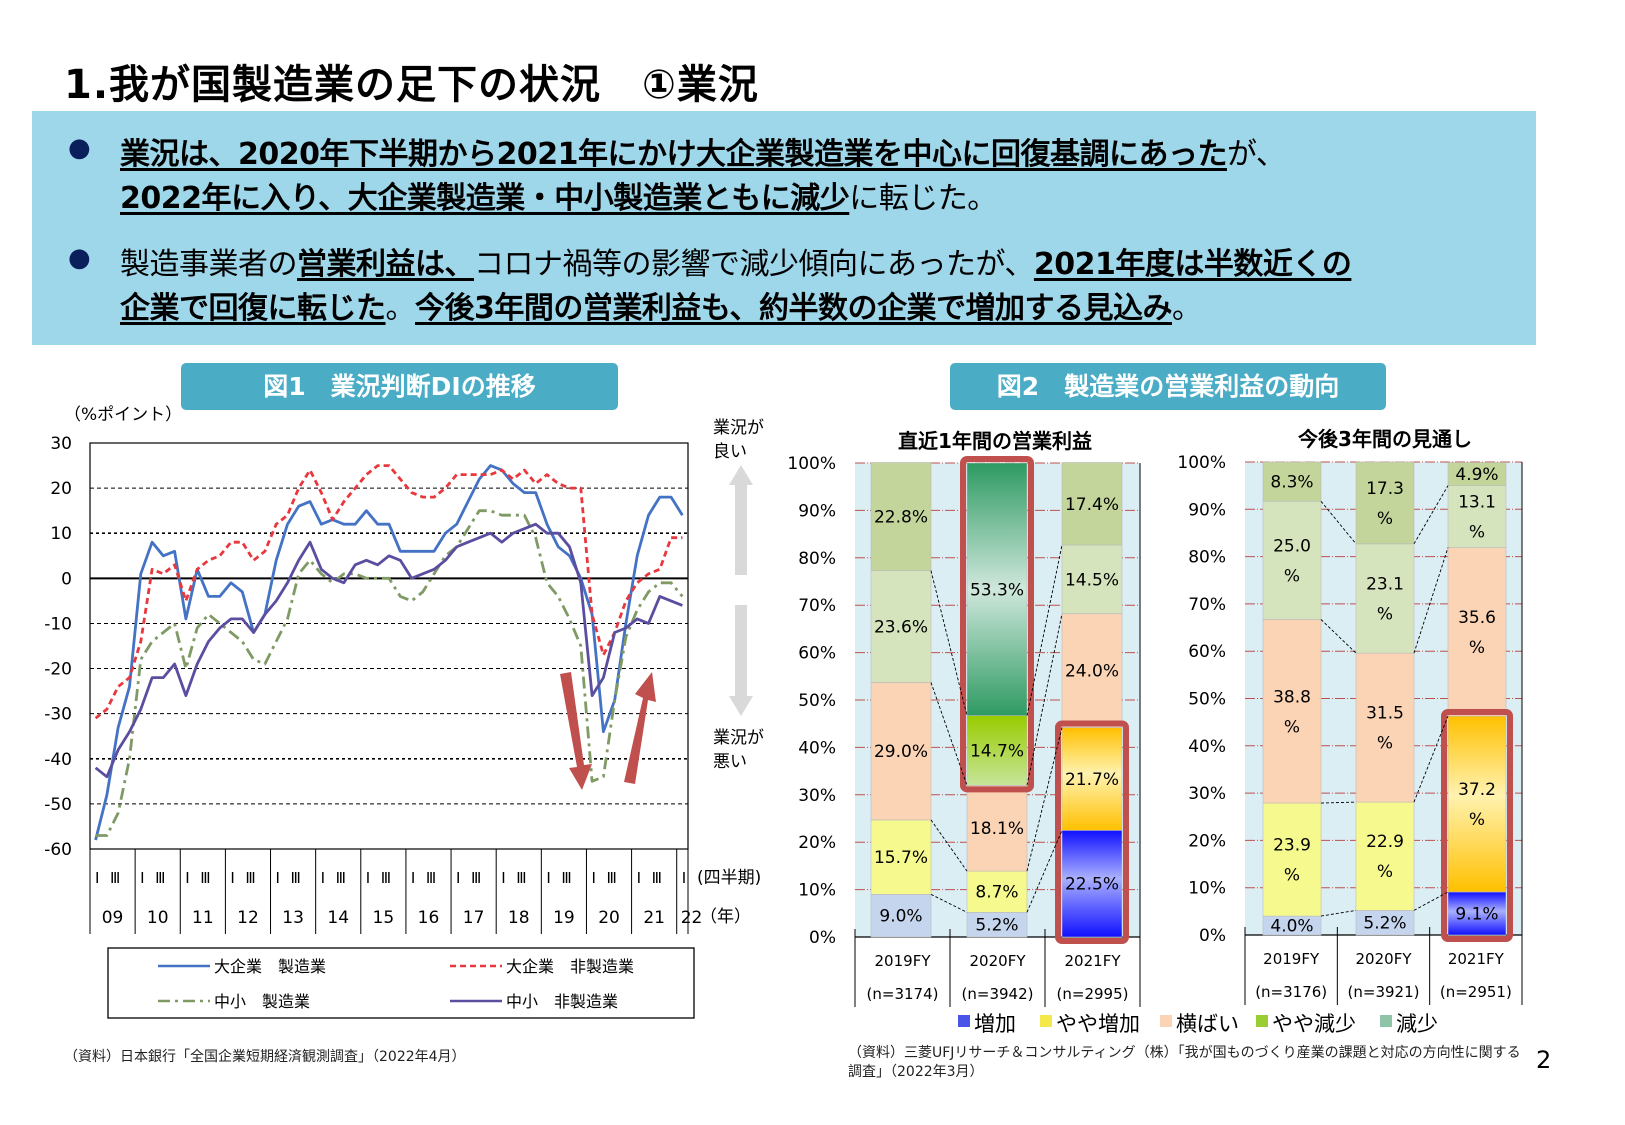 The width and height of the screenshot is (1625, 1125). Describe the element at coordinates (1476, 475) in the screenshot. I see `data-label: 4.9%` at that location.